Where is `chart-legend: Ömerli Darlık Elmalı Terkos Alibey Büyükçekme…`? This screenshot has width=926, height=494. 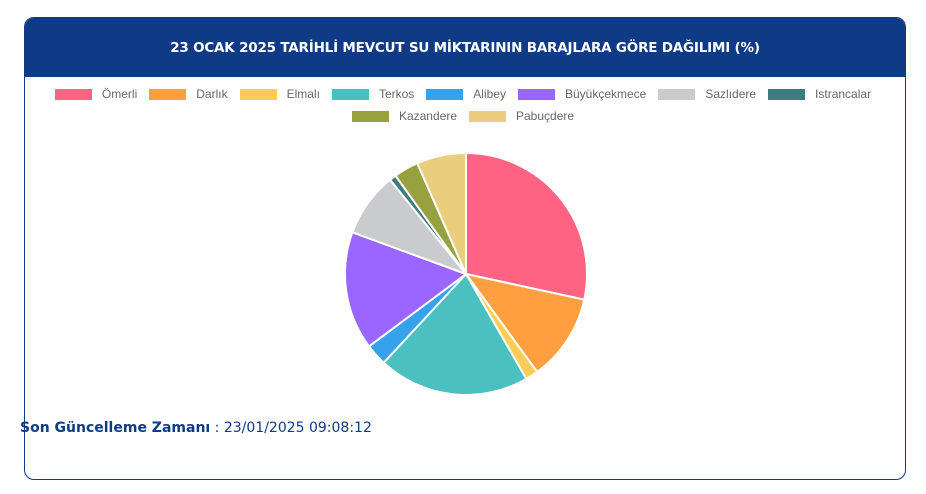
chart-legend: Ömerli Darlık Elmalı Terkos Alibey Büyükçekme… is located at coordinates (463, 105).